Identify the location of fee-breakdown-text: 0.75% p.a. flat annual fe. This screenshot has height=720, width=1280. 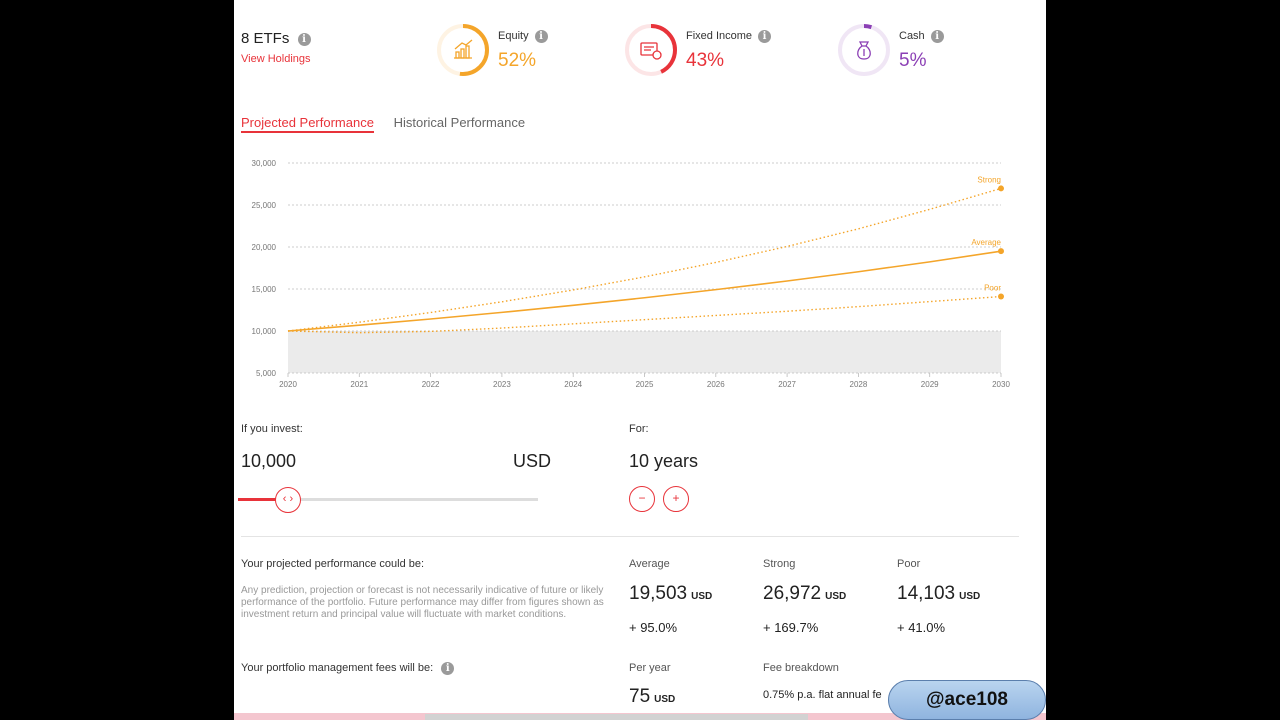
(822, 695).